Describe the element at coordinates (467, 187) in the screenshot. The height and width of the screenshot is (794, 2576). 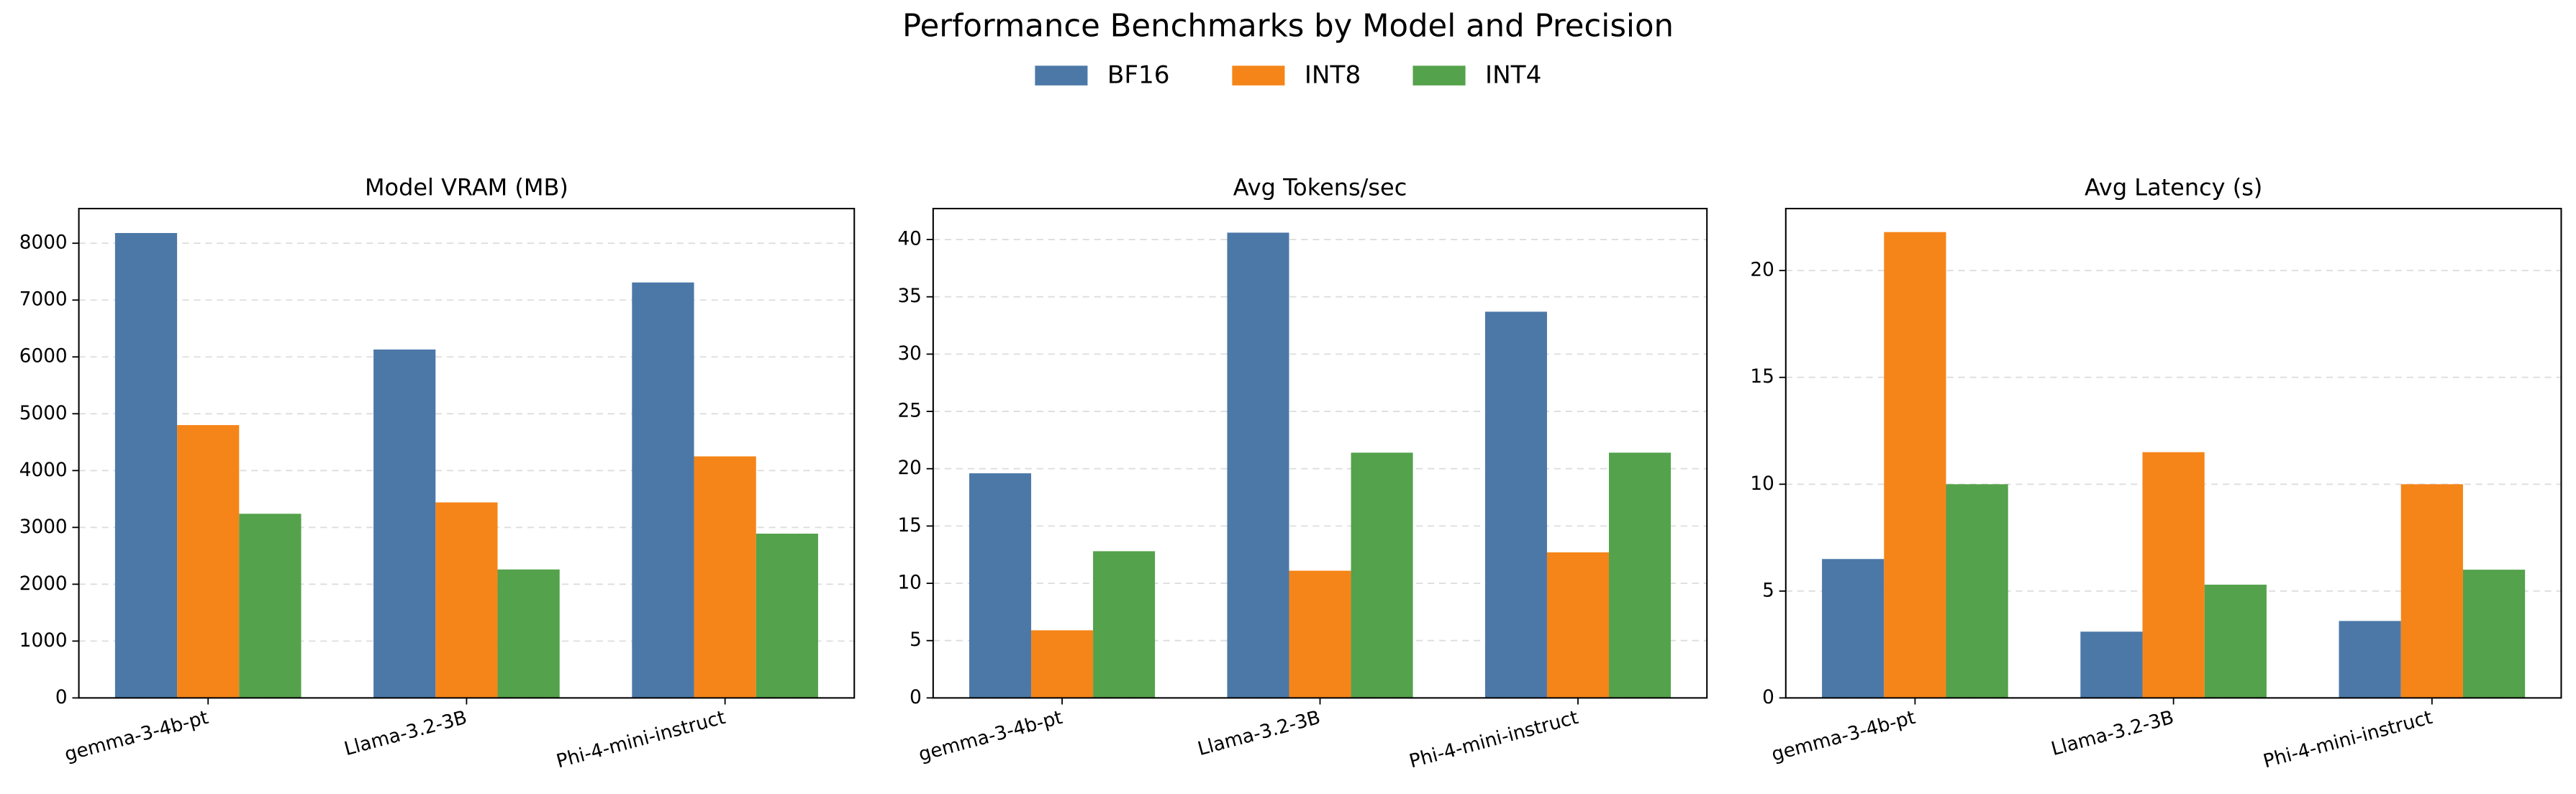
I see `panel-title: Model VRAM (MB)` at that location.